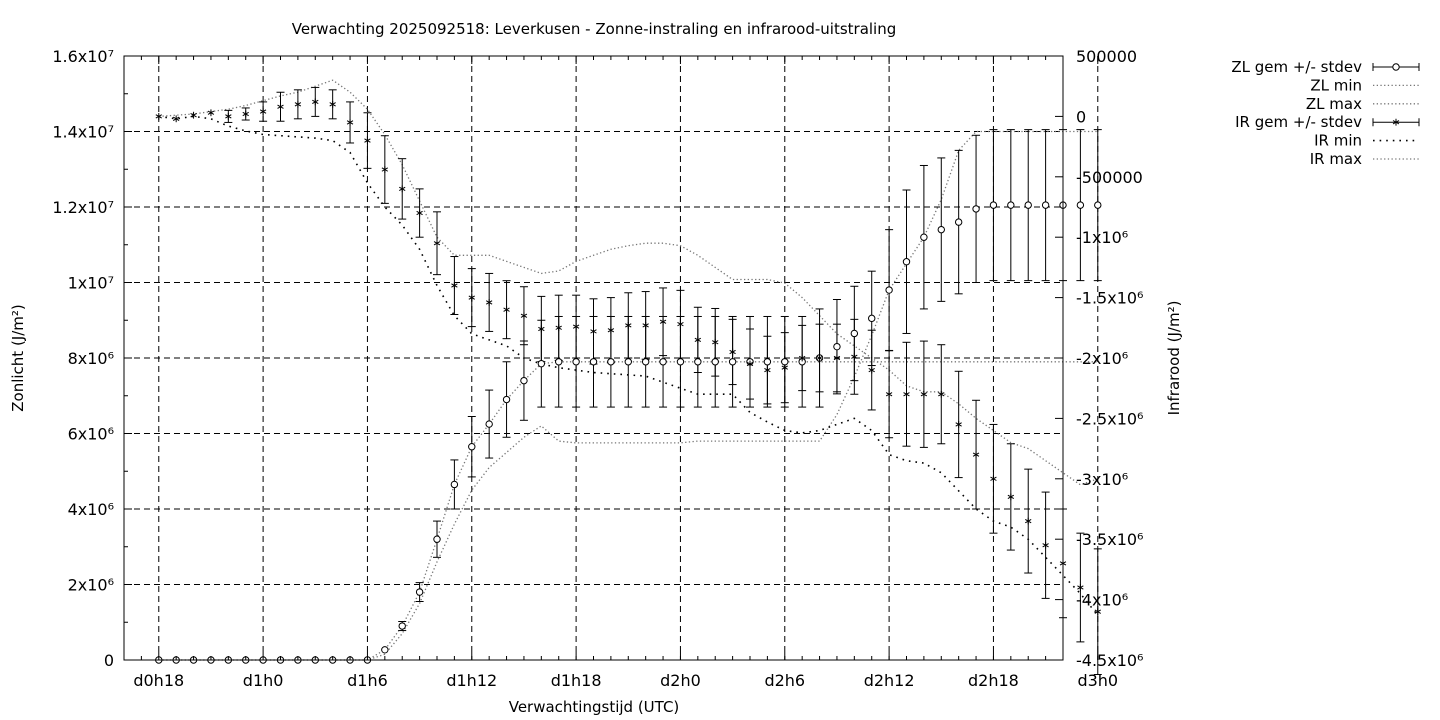 The height and width of the screenshot is (720, 1440). I want to click on x-tick-label: d1h0, so click(263, 680).